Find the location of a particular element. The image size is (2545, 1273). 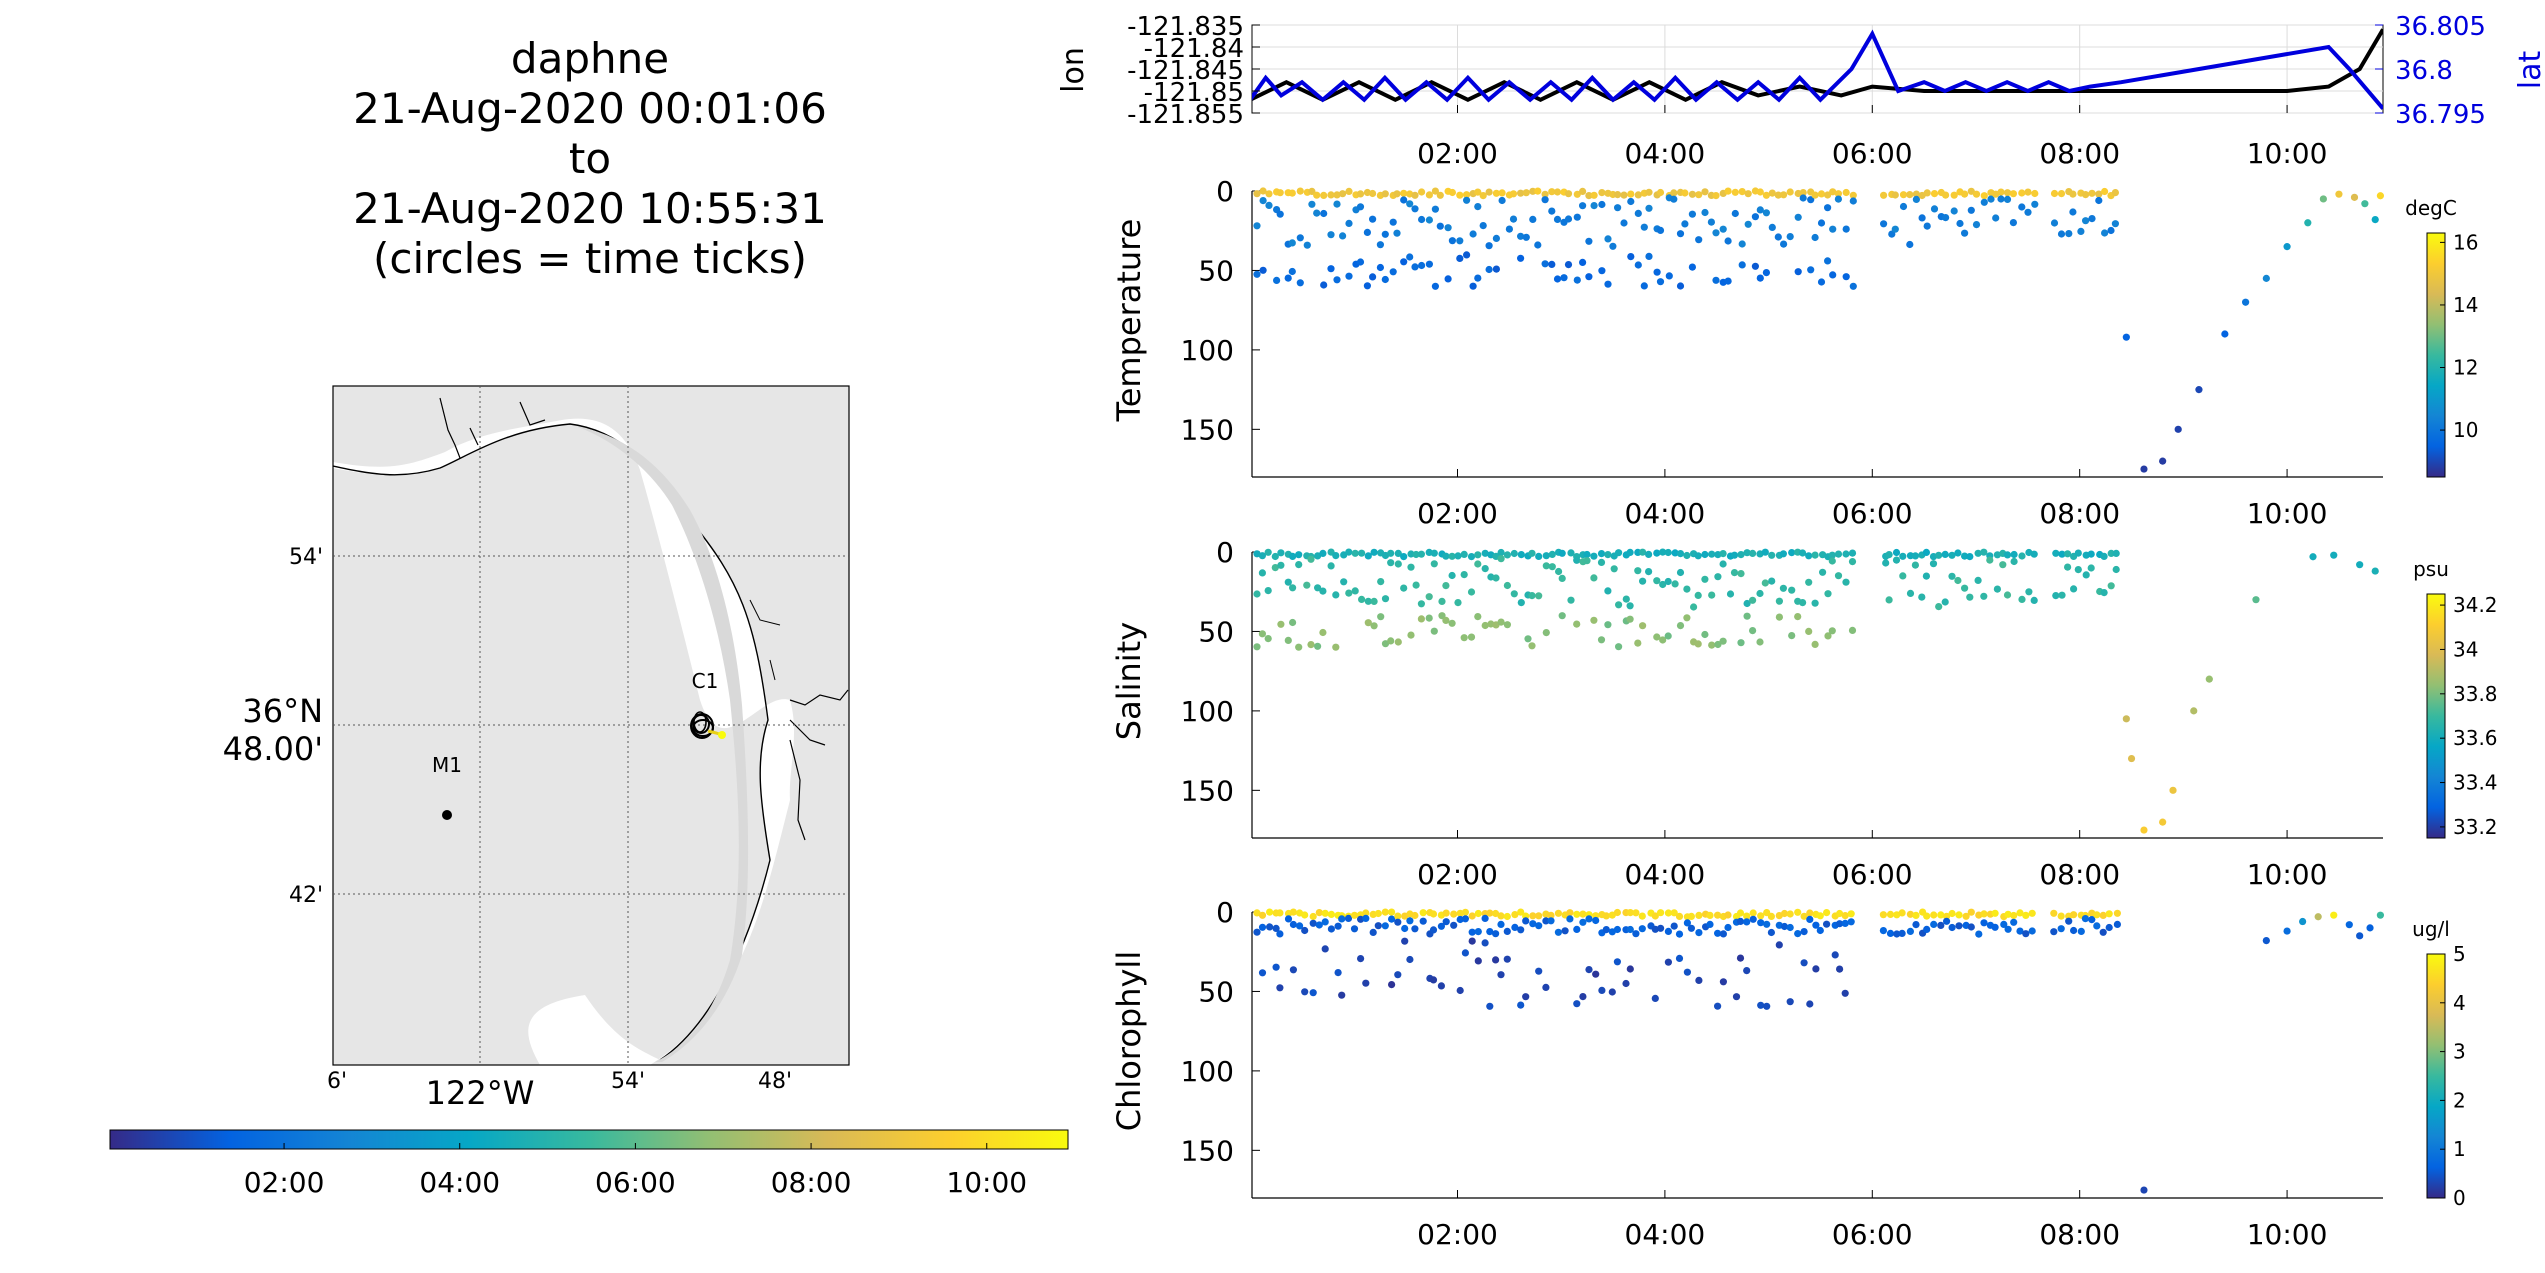

chlorophyll-colorbar-tick-label: 1 is located at coordinates (2459, 1149).